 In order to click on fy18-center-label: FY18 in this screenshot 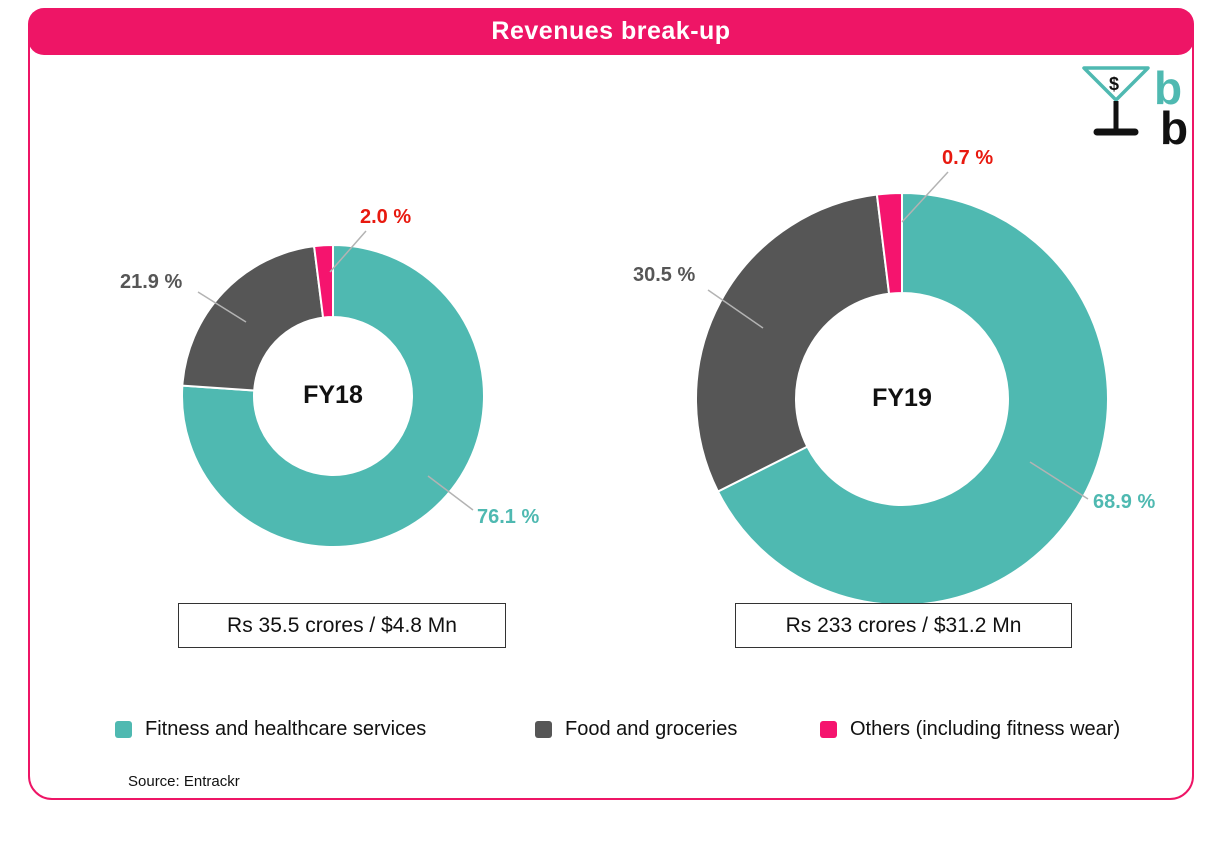, I will do `click(333, 395)`.